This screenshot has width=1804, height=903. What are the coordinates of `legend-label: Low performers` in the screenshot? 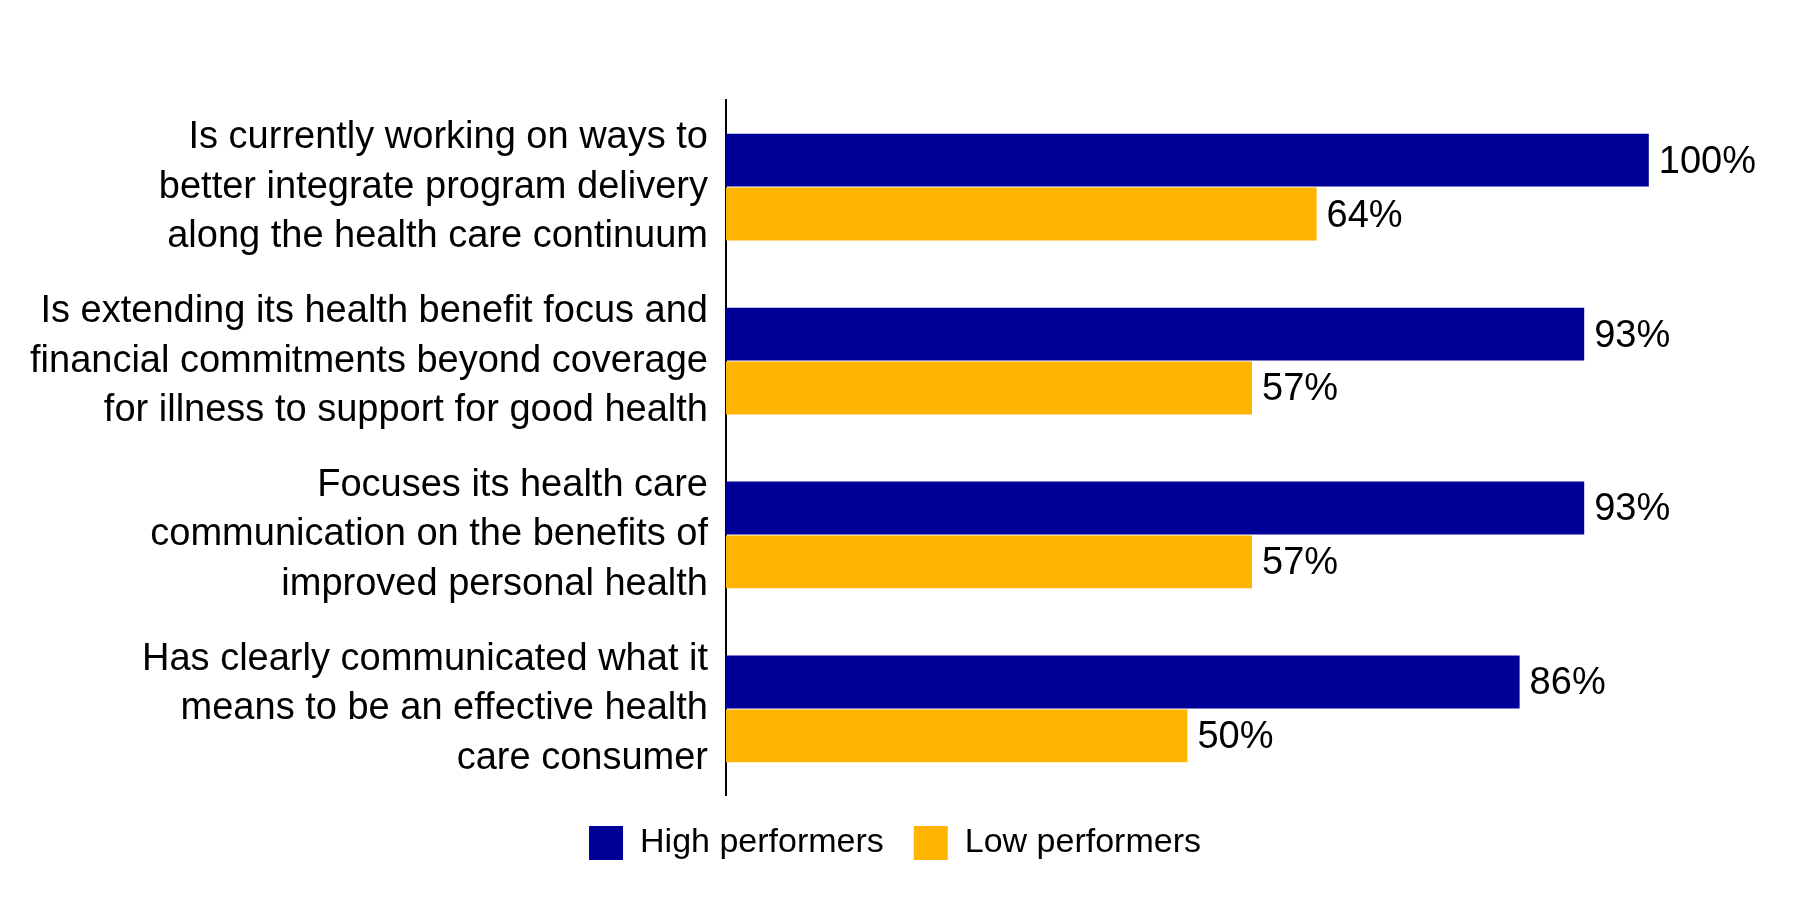 It's located at (1082, 840).